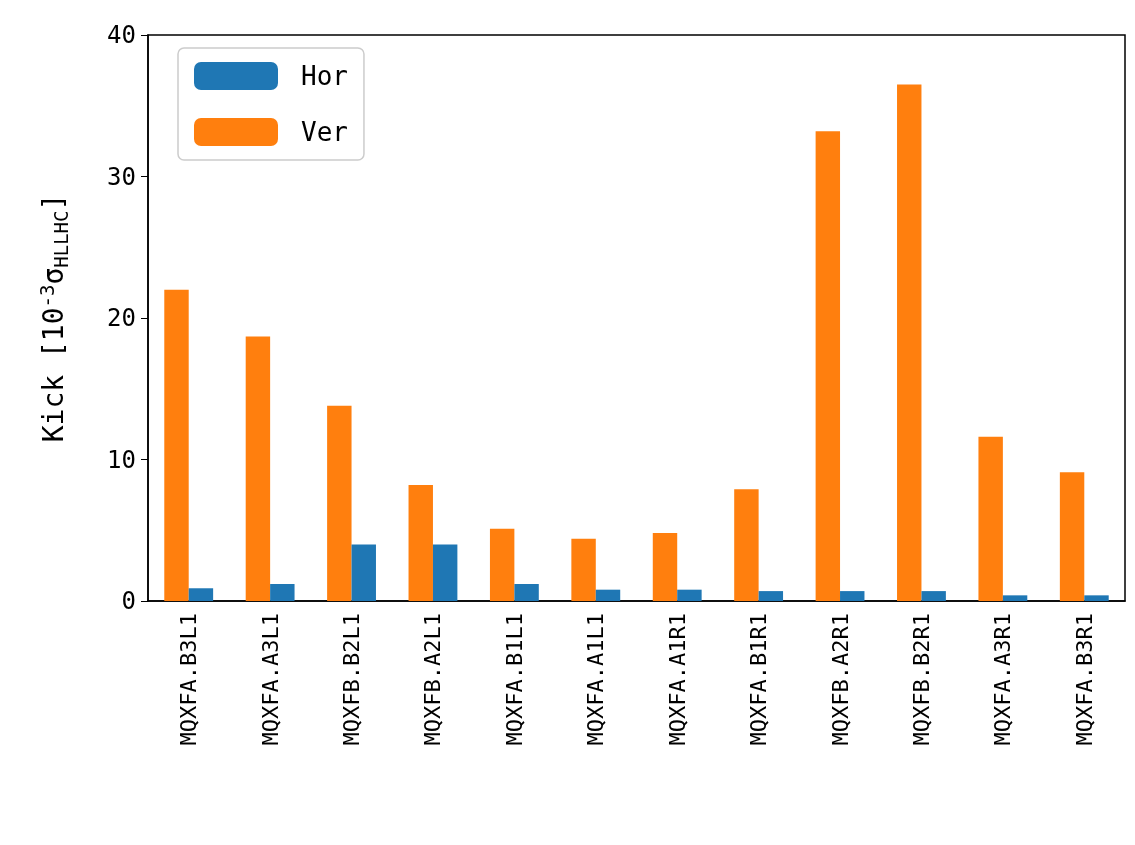 Image resolution: width=1135 pixels, height=845 pixels. What do you see at coordinates (1084, 679) in the screenshot?
I see `x-tick-label: MQXFA.B3R1` at bounding box center [1084, 679].